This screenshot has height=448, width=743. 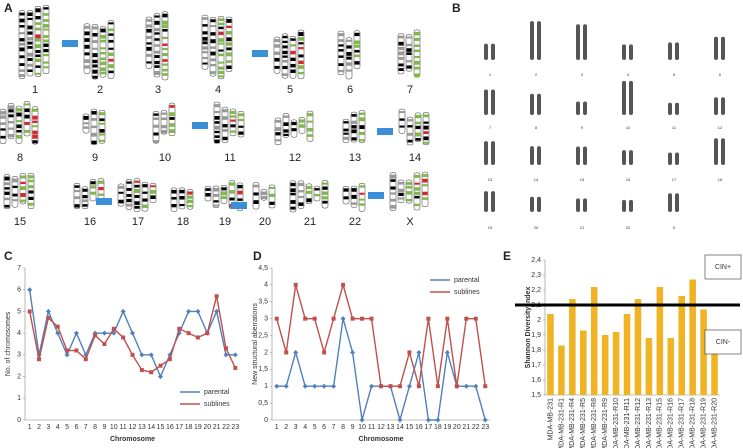 I want to click on chromosome-number: 18, so click(x=183, y=222).